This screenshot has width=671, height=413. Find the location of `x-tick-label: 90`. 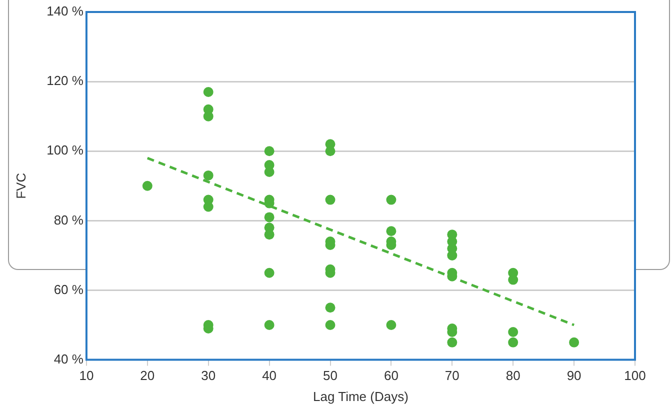

x-tick-label: 90 is located at coordinates (574, 376).